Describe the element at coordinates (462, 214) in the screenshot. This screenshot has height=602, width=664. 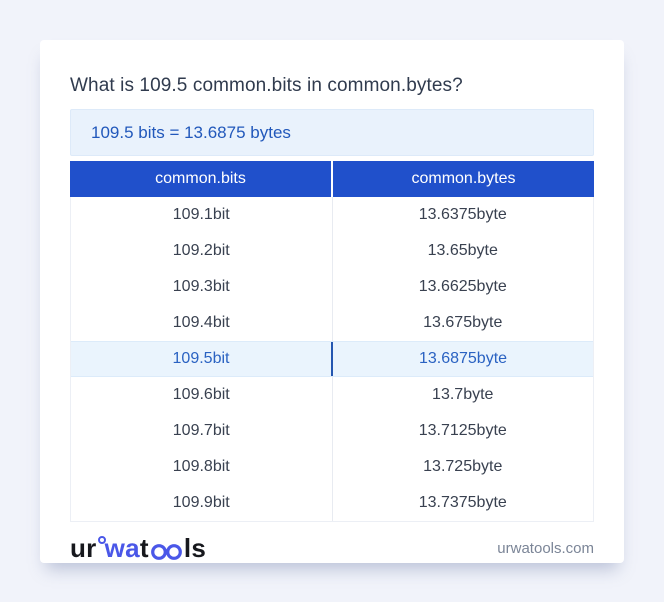
I see `cell-bytes: 13.6375byte` at that location.